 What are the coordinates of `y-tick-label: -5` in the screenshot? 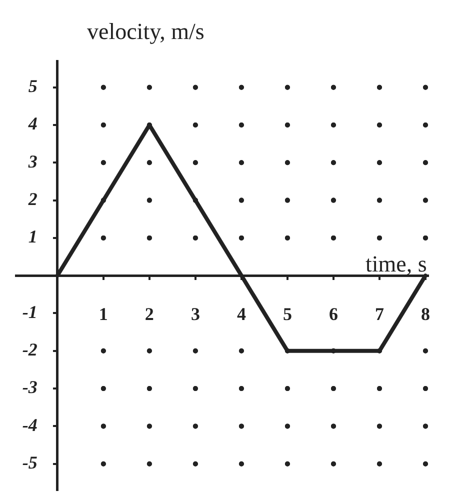 It's located at (30, 462).